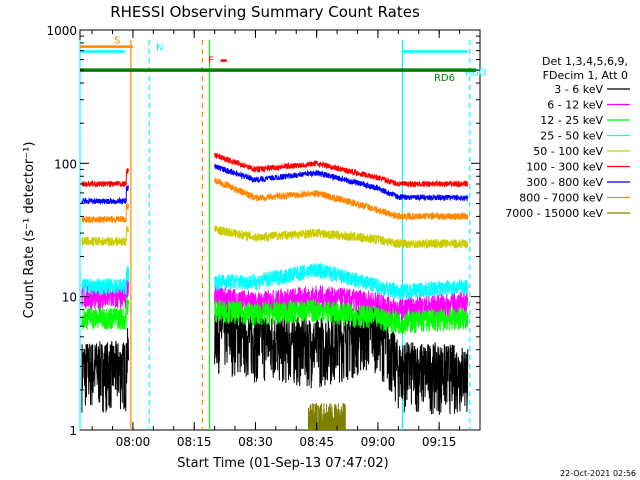 Image resolution: width=640 pixels, height=480 pixels. I want to click on footer-timestamp: 22-Oct-2021 02:56, so click(598, 473).